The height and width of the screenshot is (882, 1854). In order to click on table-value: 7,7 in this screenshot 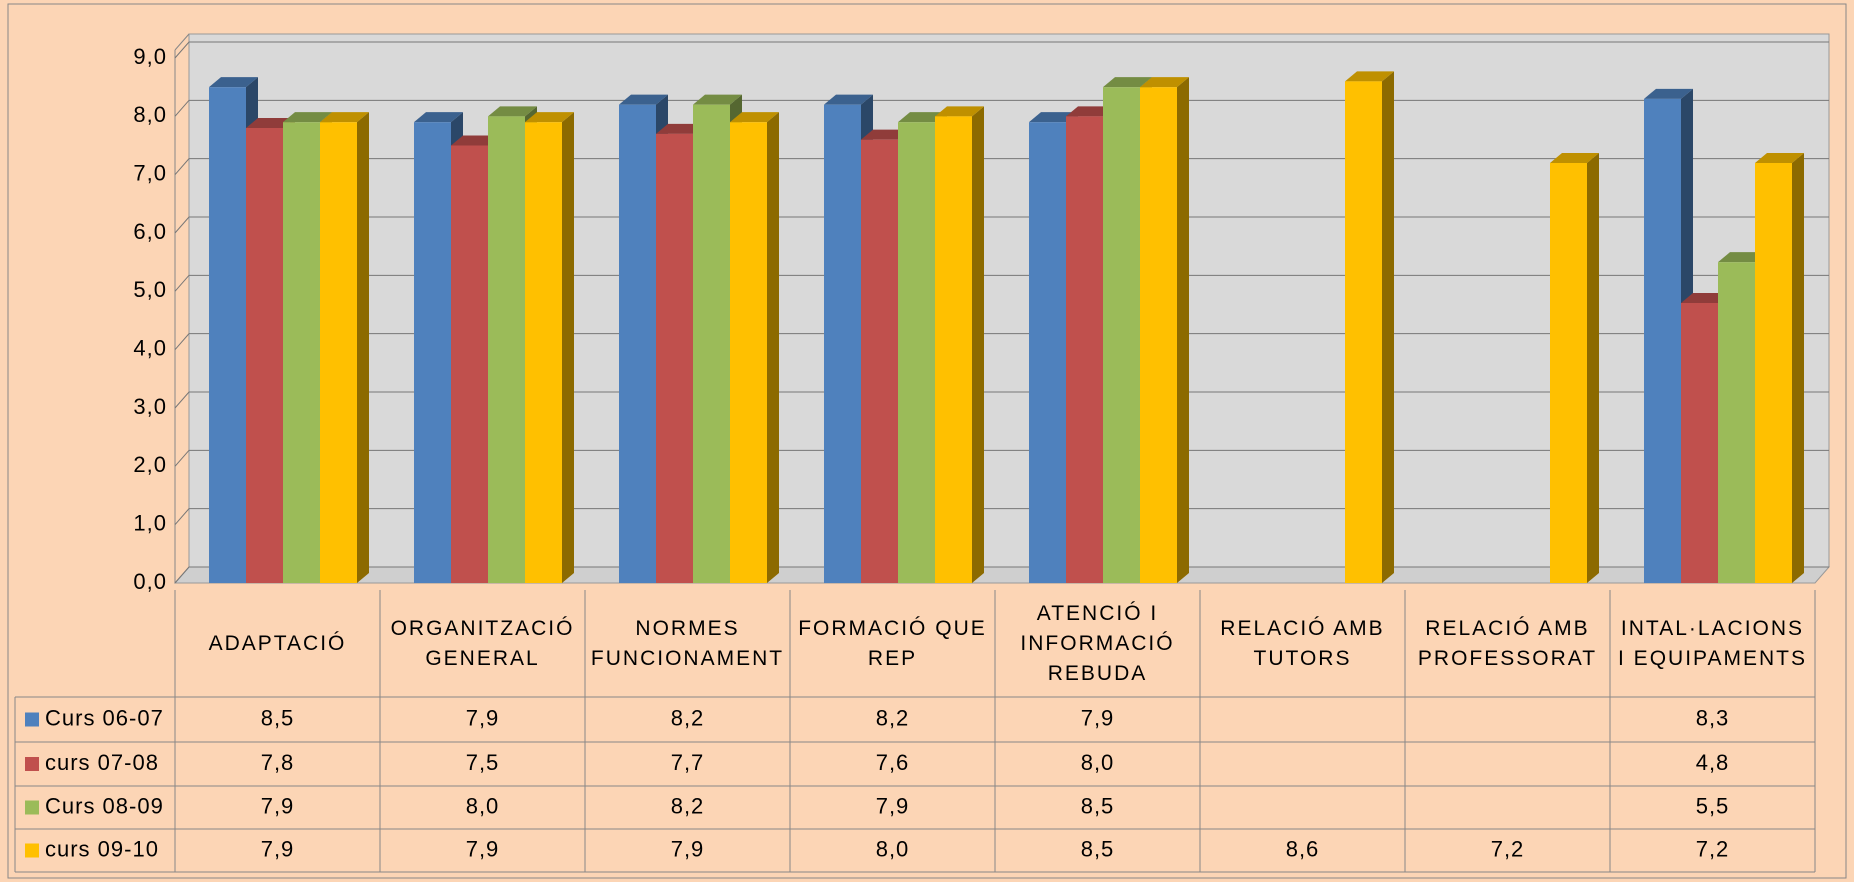, I will do `click(688, 762)`.